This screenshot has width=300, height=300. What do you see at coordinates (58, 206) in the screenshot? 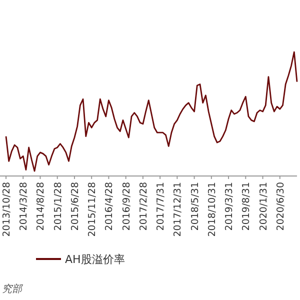
I see `x-tick-label: 2015/1/28` at bounding box center [58, 206].